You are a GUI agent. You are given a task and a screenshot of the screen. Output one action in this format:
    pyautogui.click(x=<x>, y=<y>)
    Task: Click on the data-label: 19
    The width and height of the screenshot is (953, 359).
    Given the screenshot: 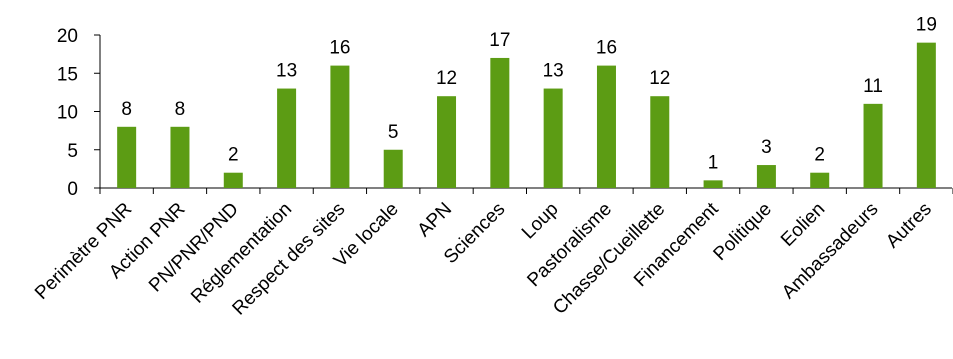 What is the action you would take?
    pyautogui.click(x=926, y=25)
    